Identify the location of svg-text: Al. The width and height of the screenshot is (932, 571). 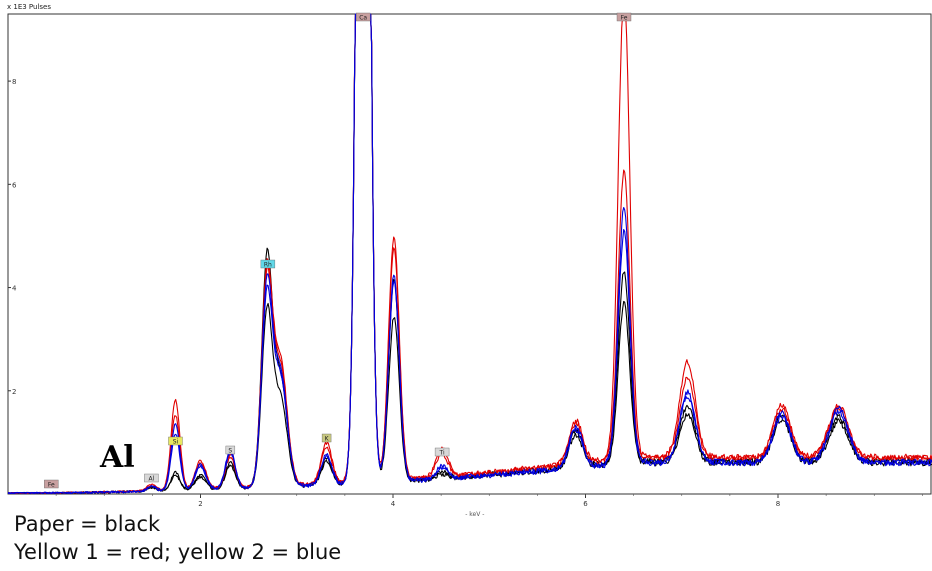
(152, 479).